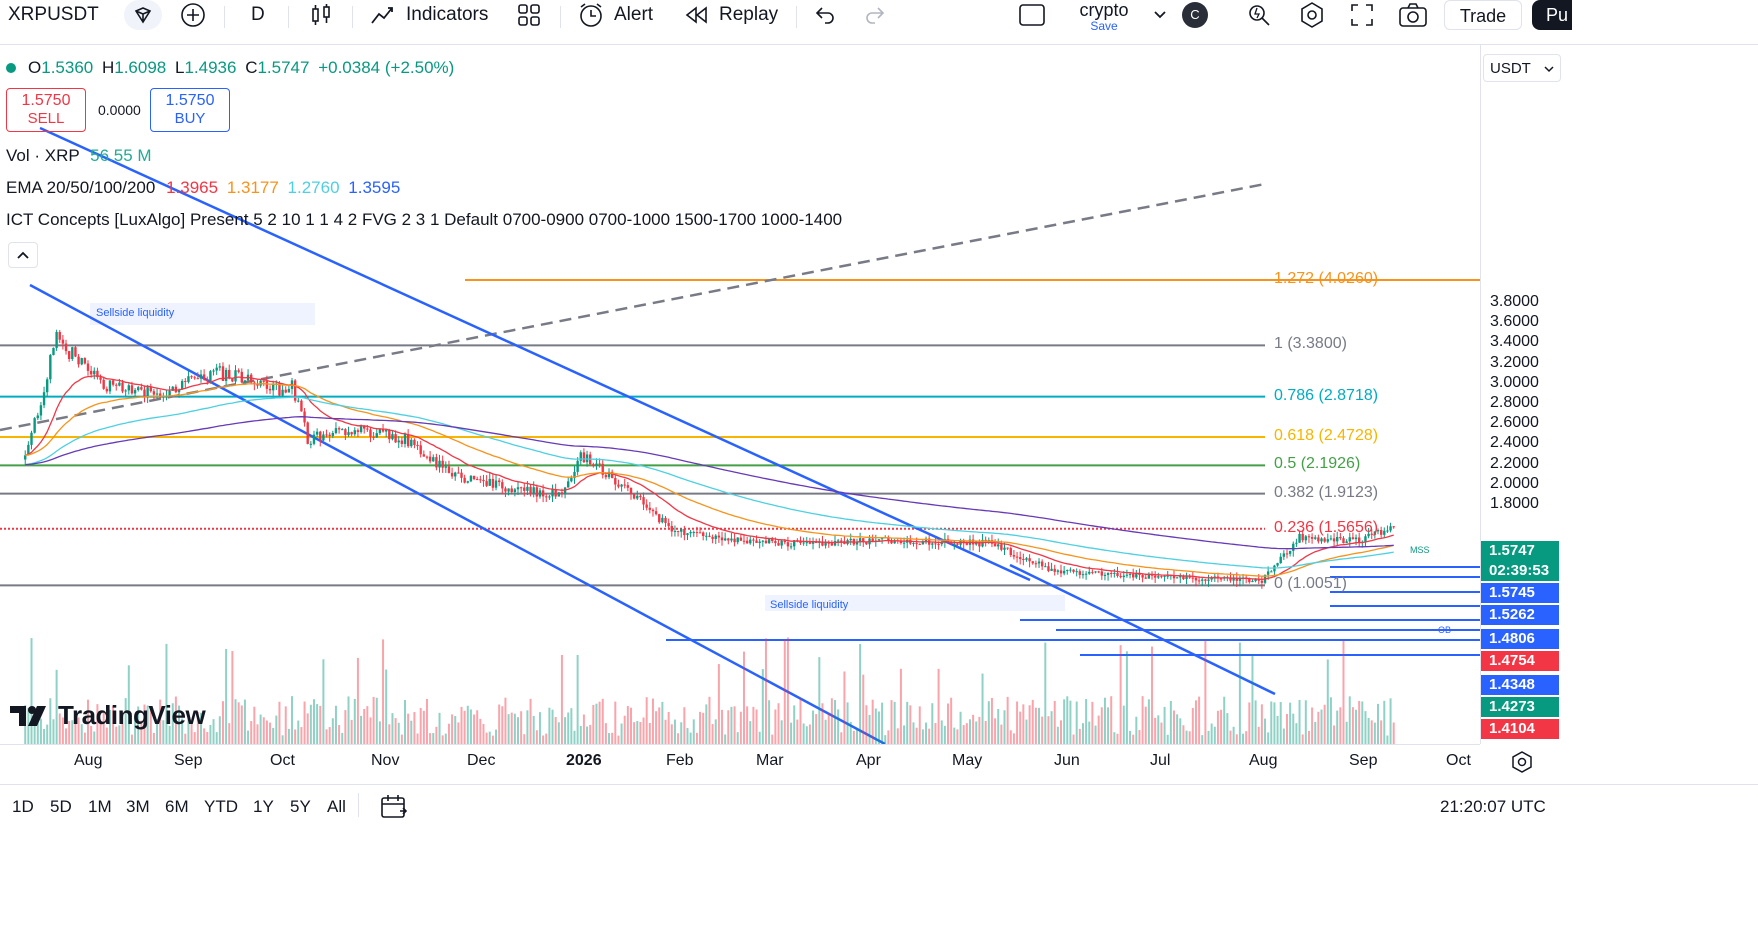 The width and height of the screenshot is (1758, 926). I want to click on range-button-ytd: YTD, so click(221, 806).